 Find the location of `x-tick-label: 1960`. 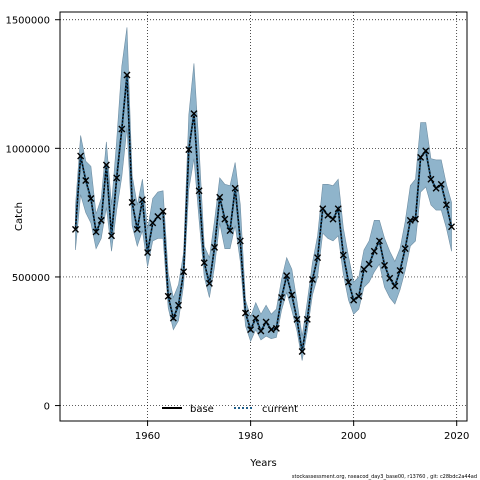

x-tick-label: 1960 is located at coordinates (147, 436).